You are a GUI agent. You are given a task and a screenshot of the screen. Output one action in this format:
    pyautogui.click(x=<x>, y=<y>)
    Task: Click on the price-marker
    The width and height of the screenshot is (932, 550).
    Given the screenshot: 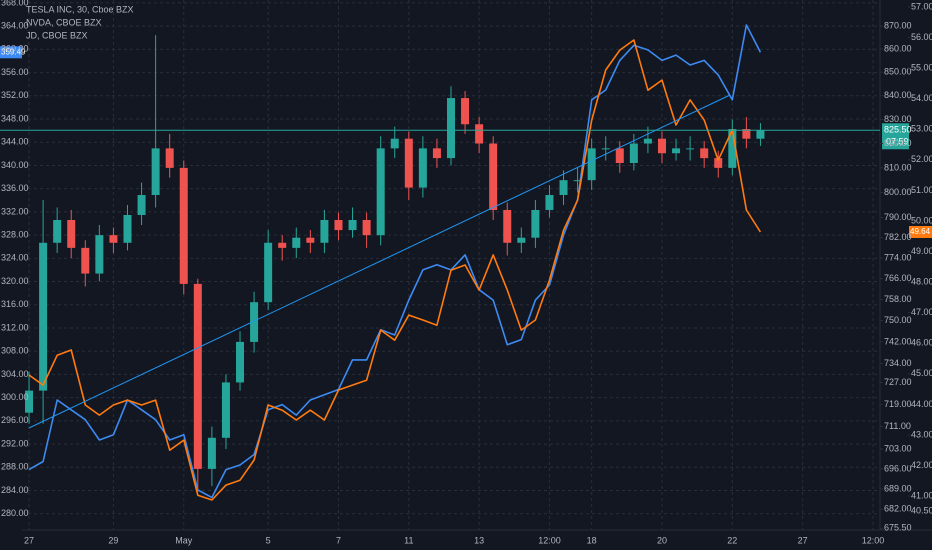 What is the action you would take?
    pyautogui.click(x=895, y=136)
    